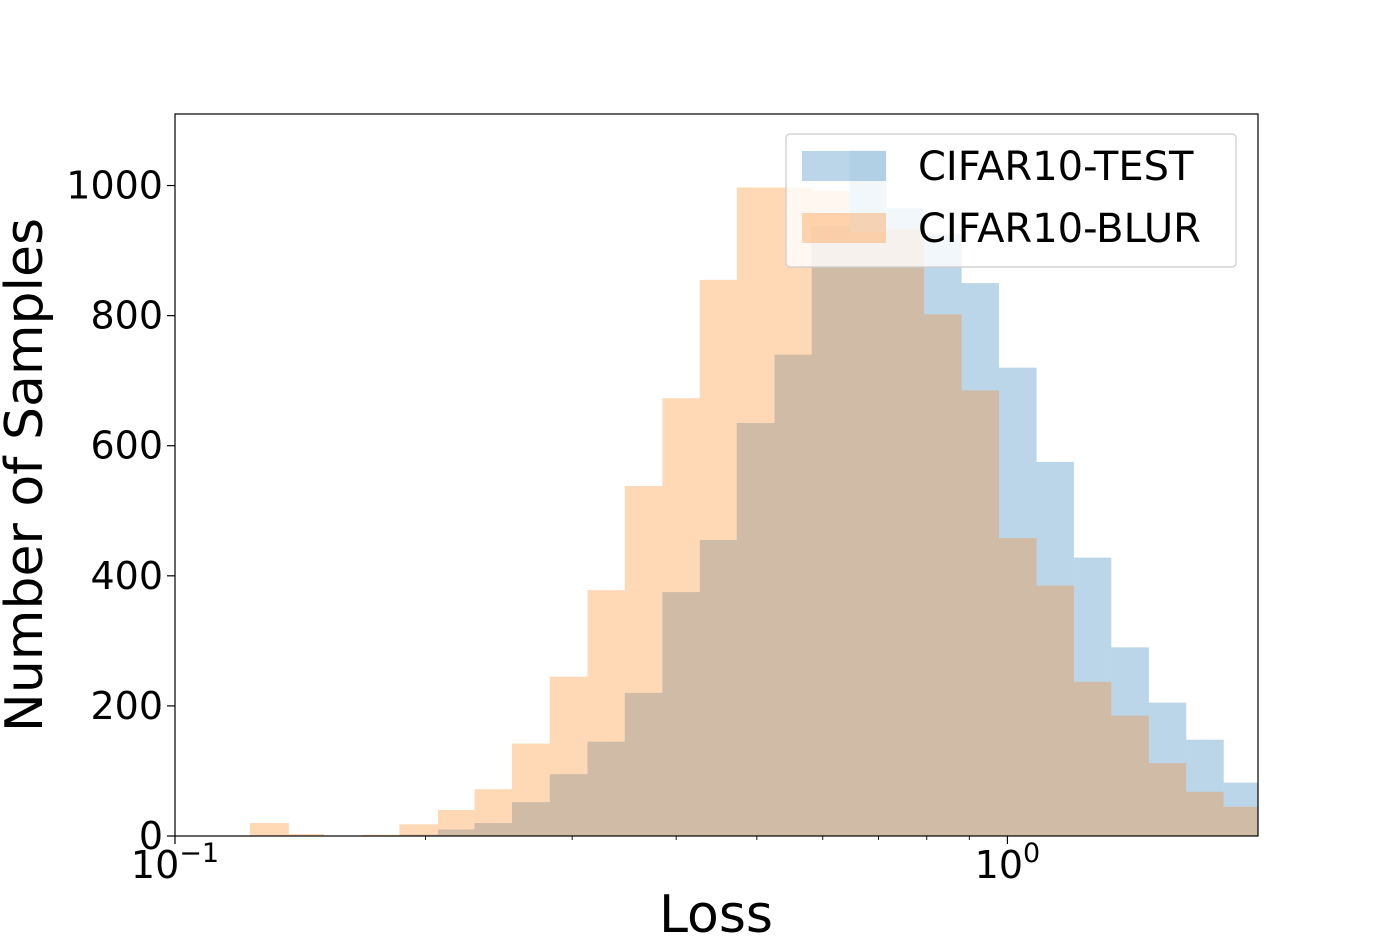 This screenshot has height=939, width=1398. Describe the element at coordinates (126, 706) in the screenshot. I see `y-tick-label: 200` at that location.